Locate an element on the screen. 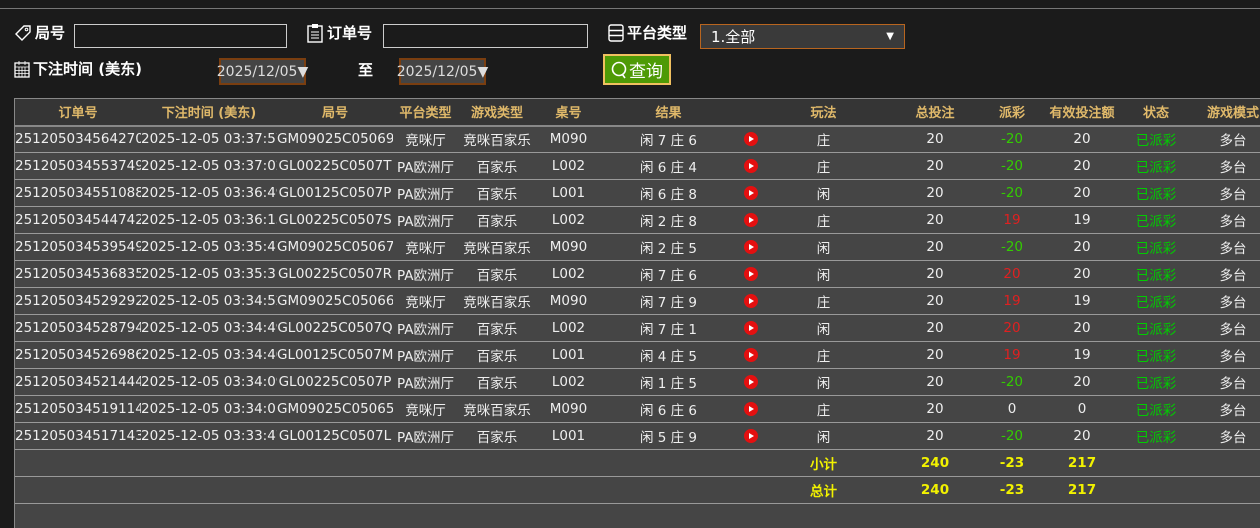 Image resolution: width=1260 pixels, height=528 pixels. column-header: 结果 is located at coordinates (668, 112).